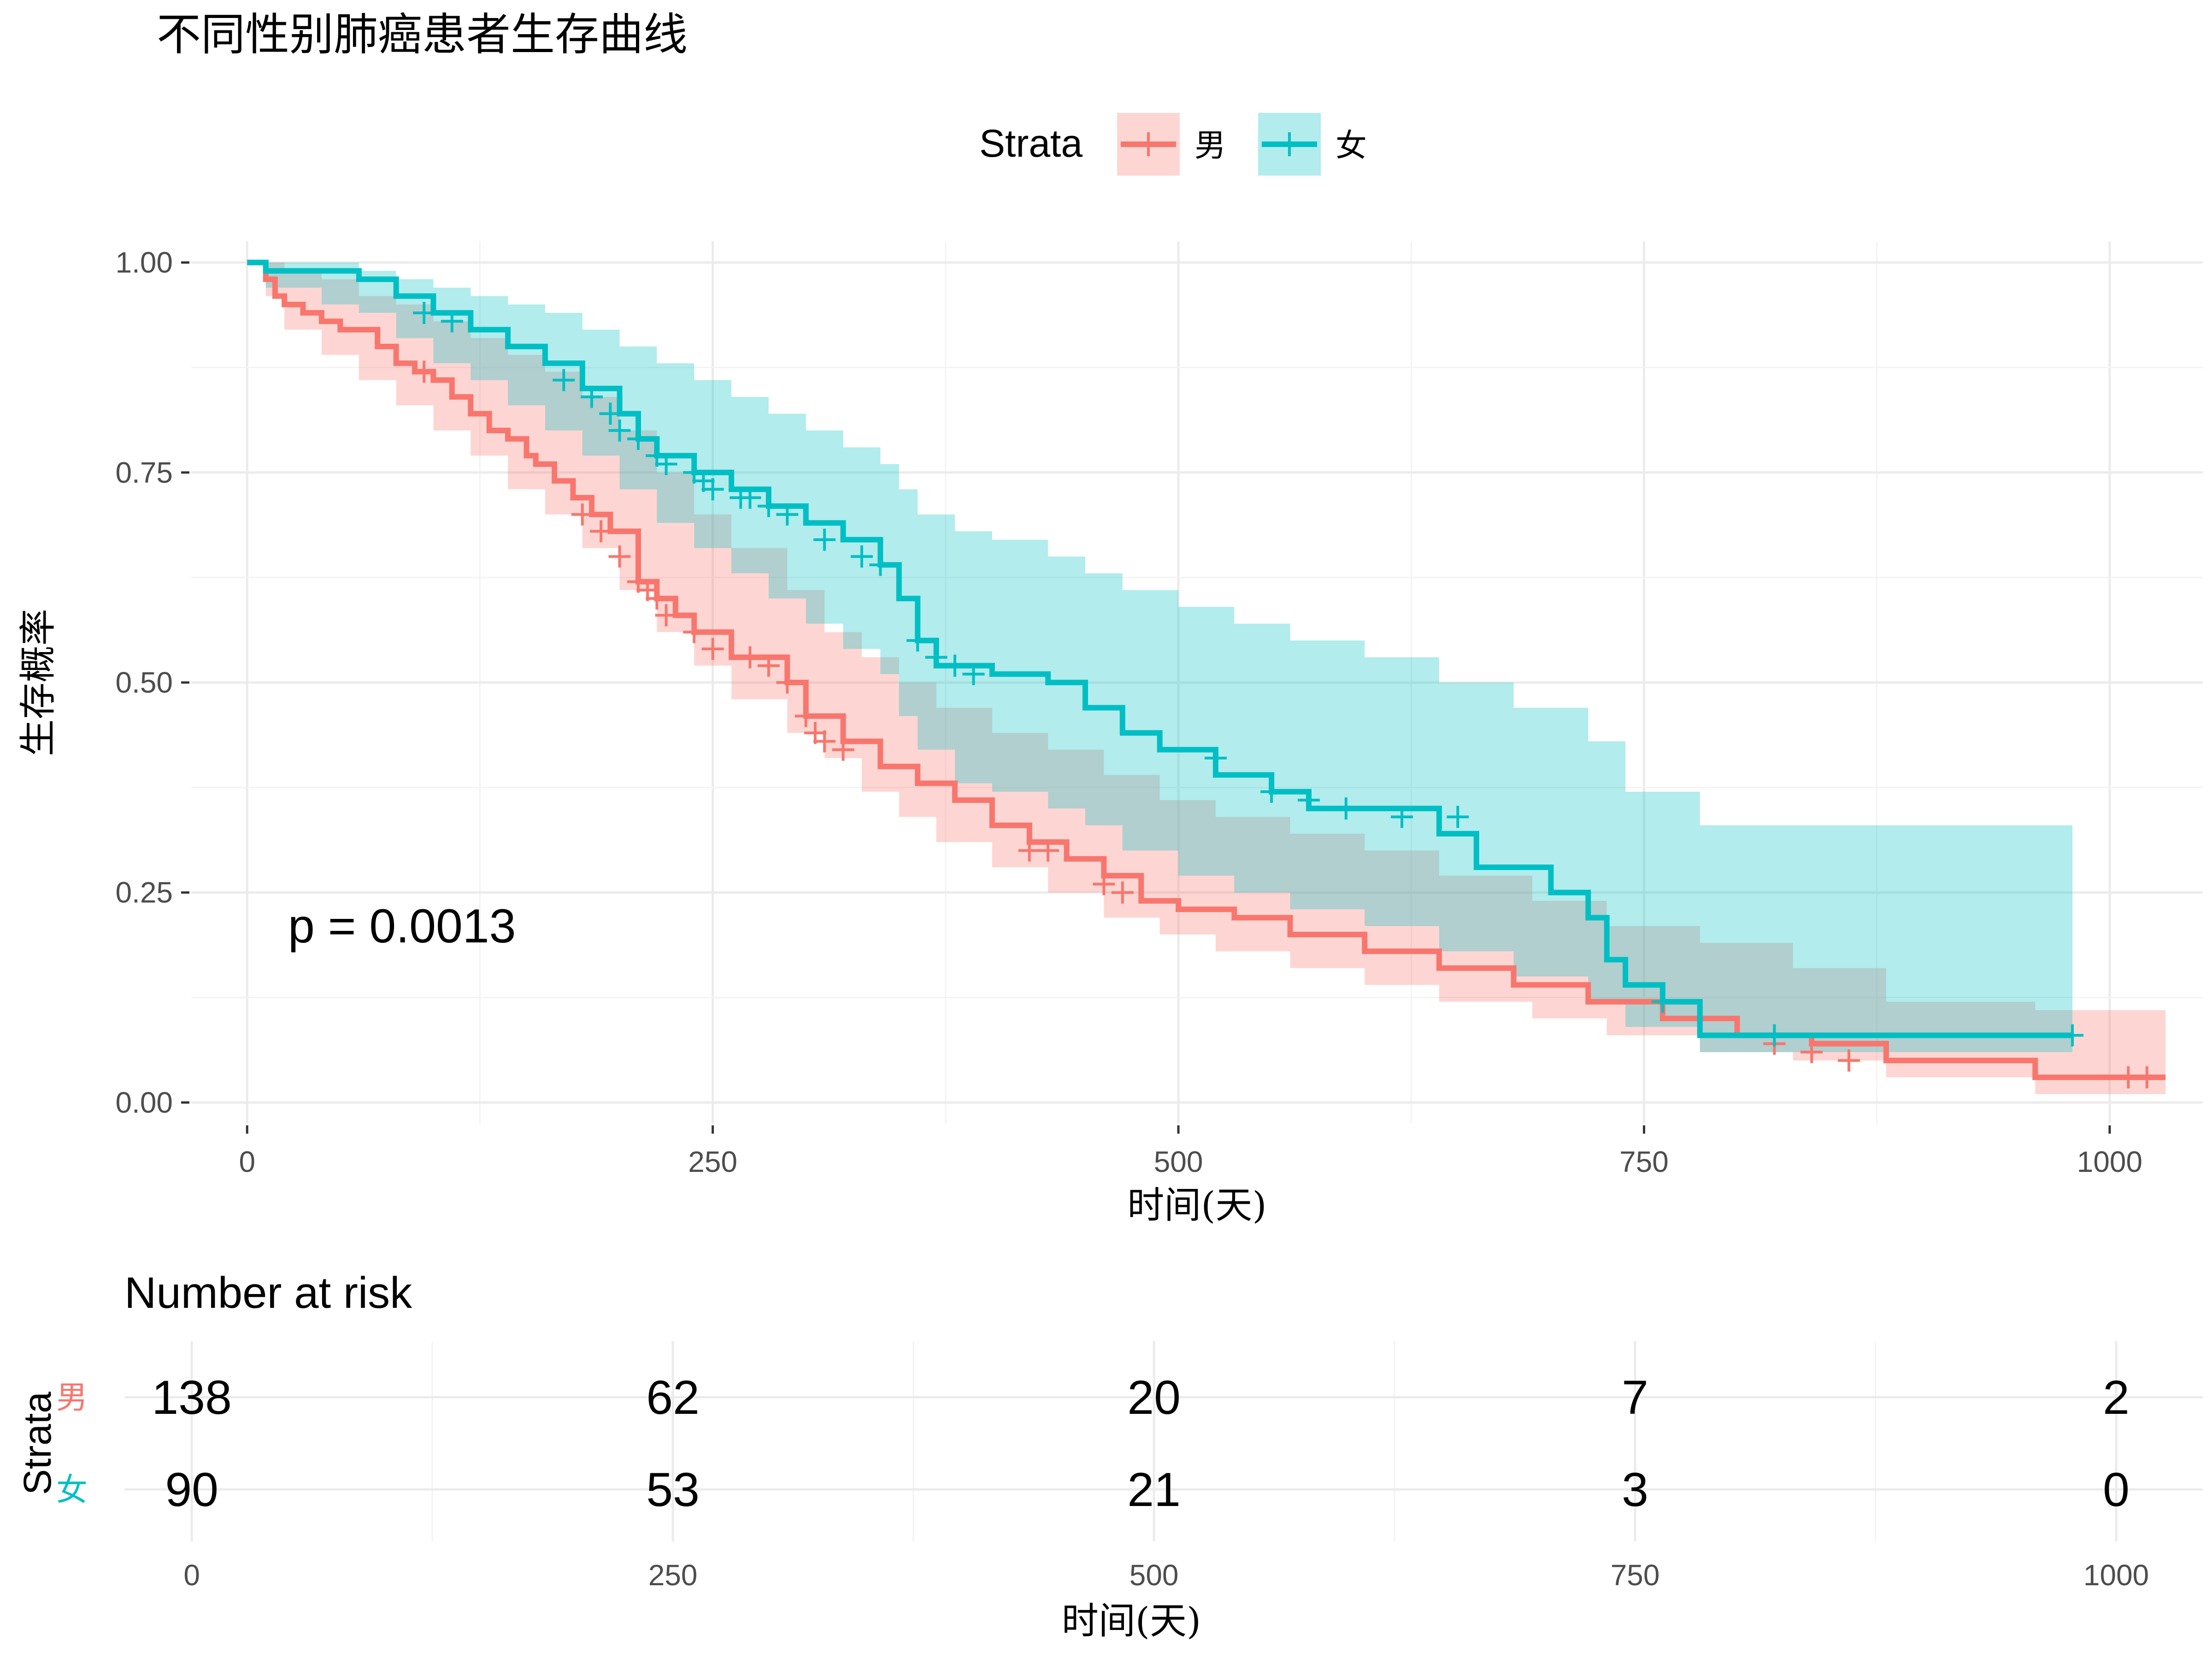 Image resolution: width=2212 pixels, height=1659 pixels. Describe the element at coordinates (673, 1490) in the screenshot. I see `risk-count-female: 53` at that location.